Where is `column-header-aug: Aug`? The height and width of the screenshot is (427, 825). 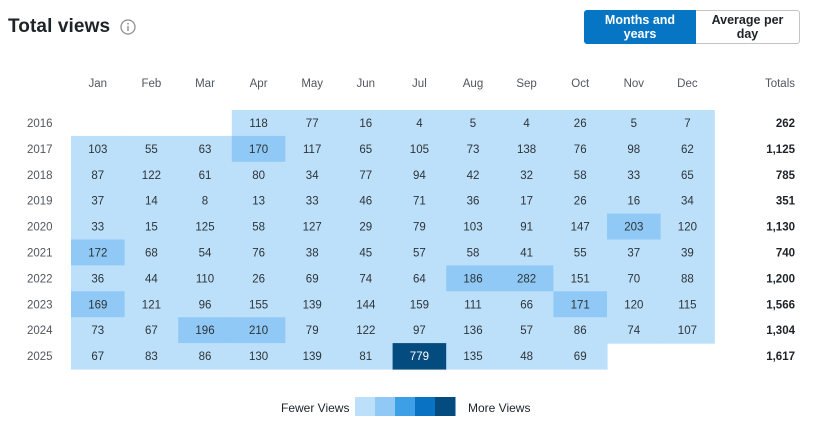
column-header-aug: Aug is located at coordinates (473, 84).